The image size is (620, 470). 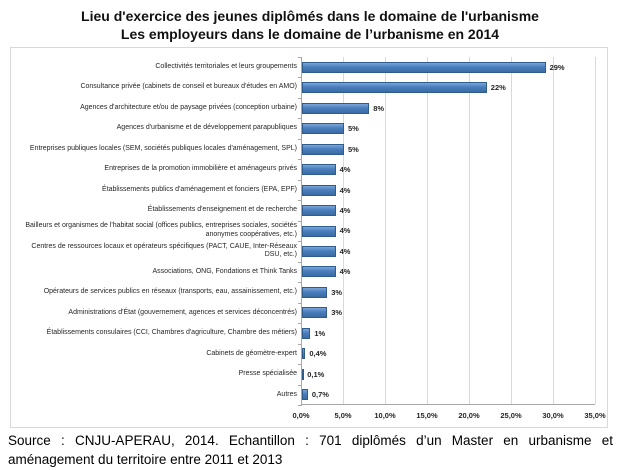 I want to click on value-label: 1%, so click(x=320, y=333).